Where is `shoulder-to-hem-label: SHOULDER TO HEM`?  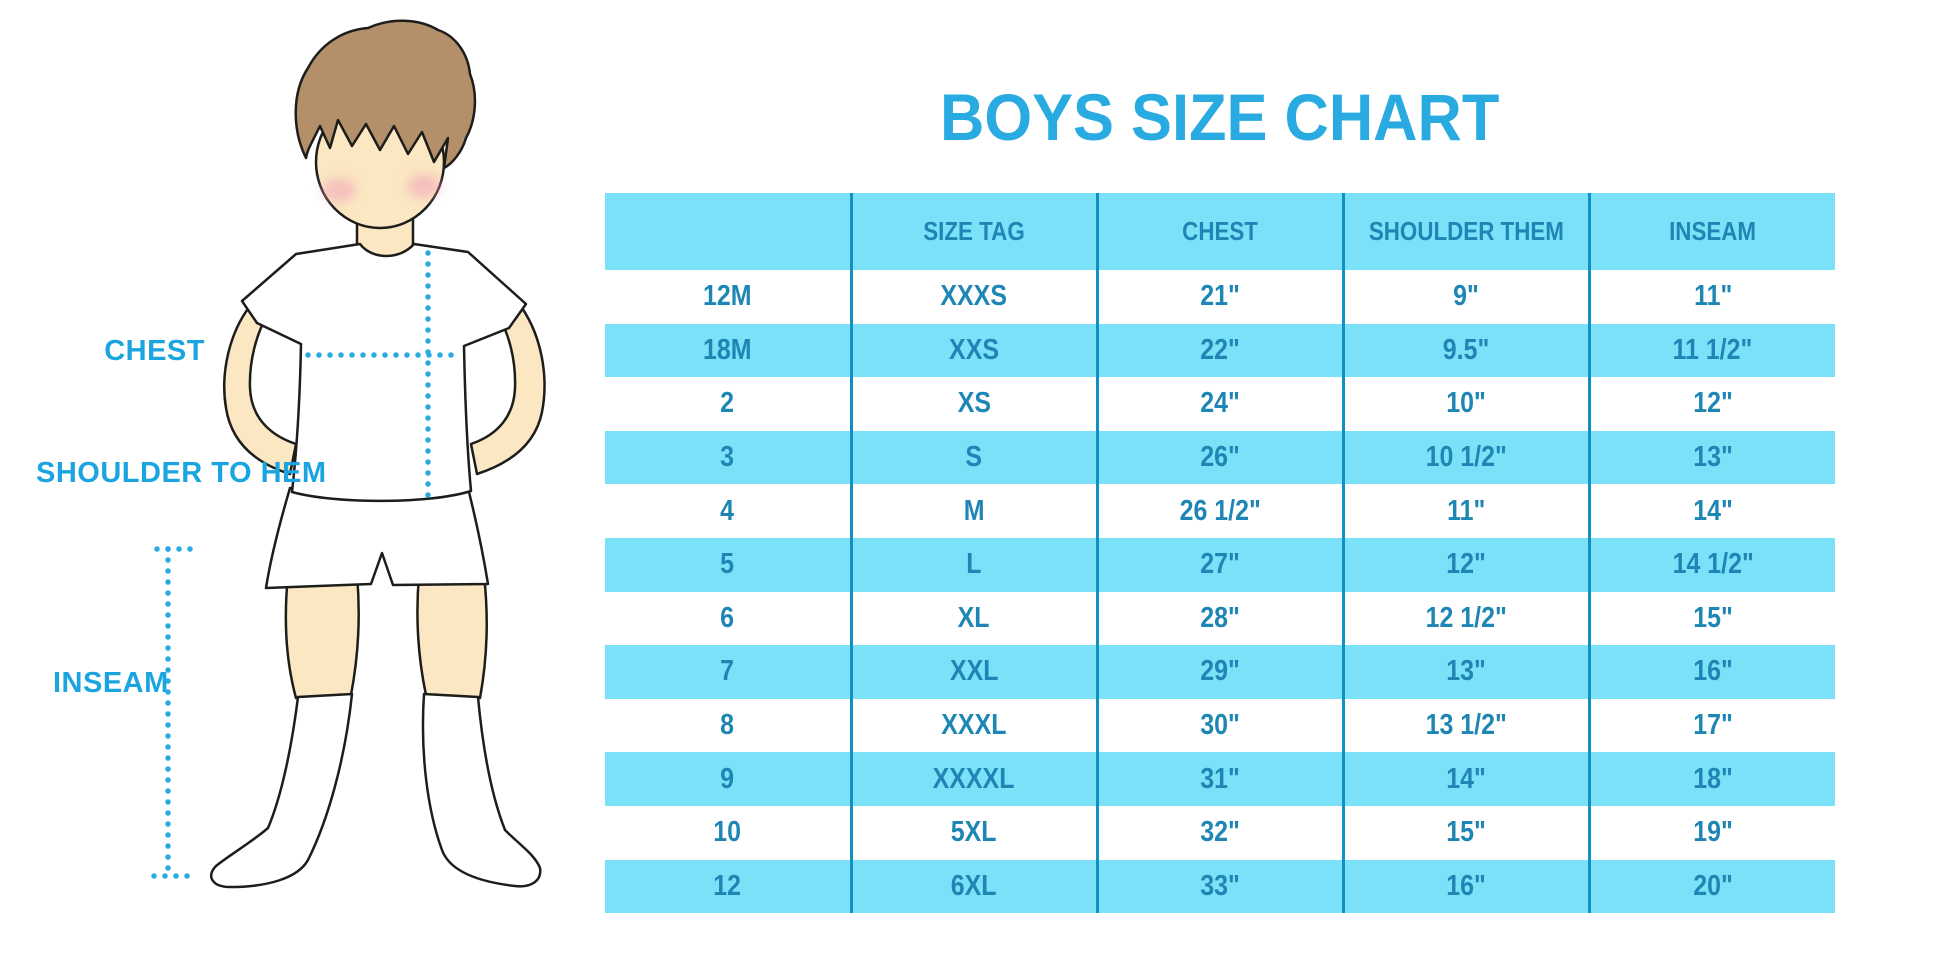 shoulder-to-hem-label: SHOULDER TO HEM is located at coordinates (181, 473).